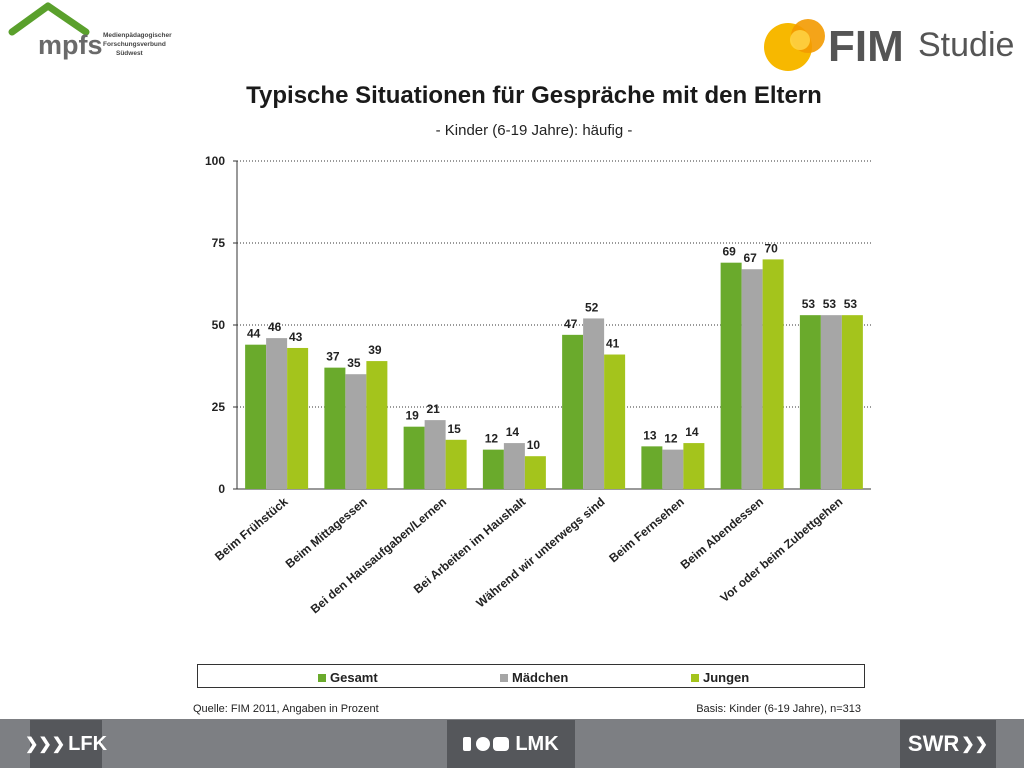 Image resolution: width=1024 pixels, height=768 pixels. Describe the element at coordinates (966, 45) in the screenshot. I see `fim-logo-light: Studie` at that location.